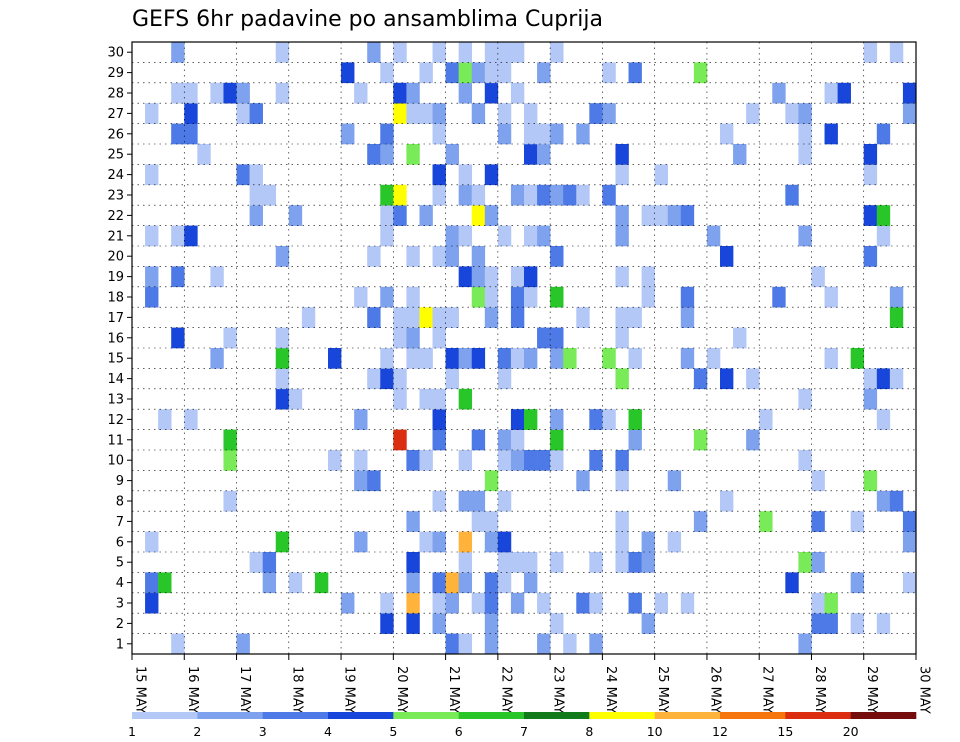  Describe the element at coordinates (720, 731) in the screenshot. I see `legend-label: 12` at that location.